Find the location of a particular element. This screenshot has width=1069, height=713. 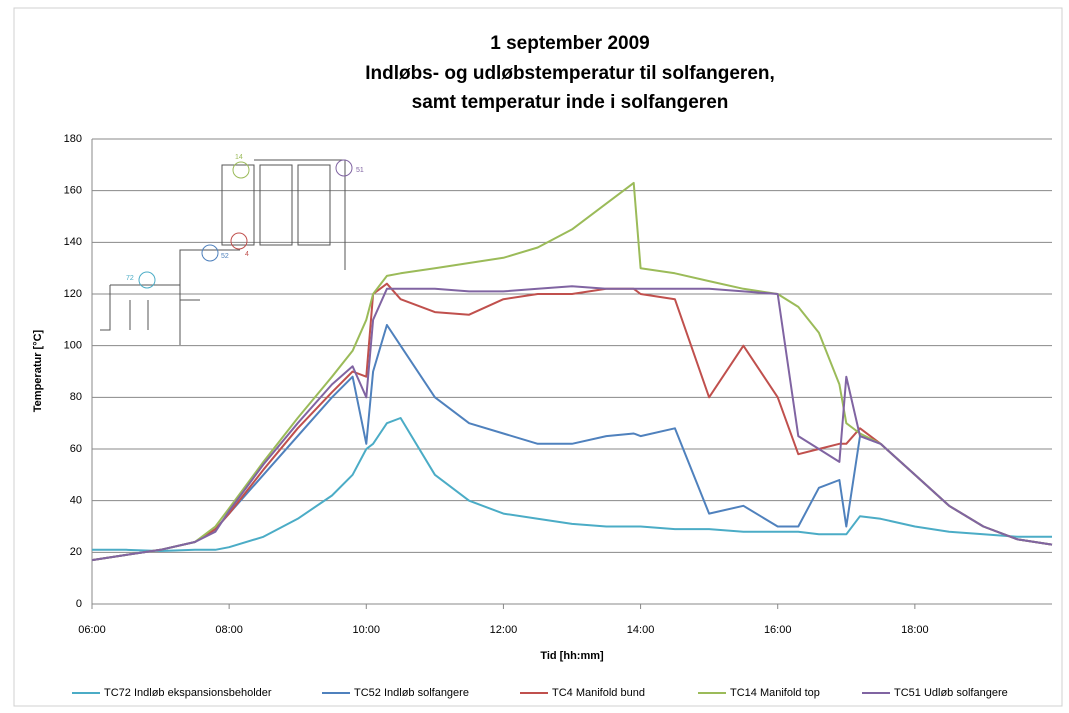

y-tick-label: 160 is located at coordinates (73, 191).